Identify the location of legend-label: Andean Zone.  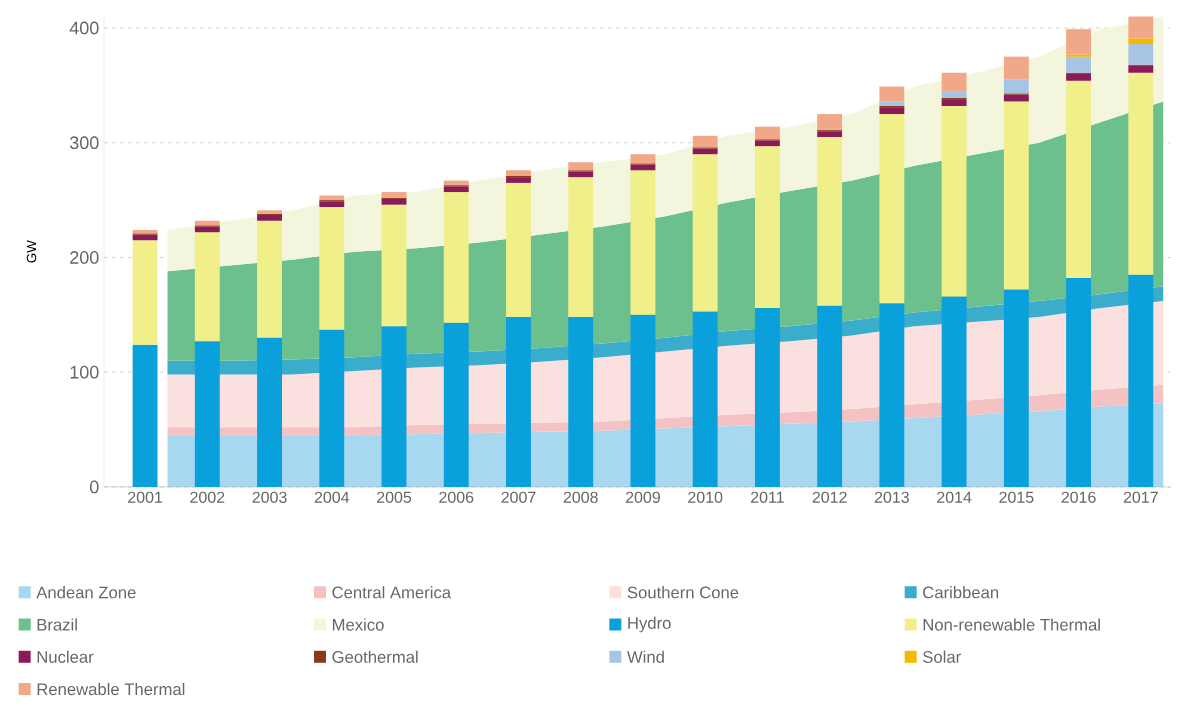
(86, 592).